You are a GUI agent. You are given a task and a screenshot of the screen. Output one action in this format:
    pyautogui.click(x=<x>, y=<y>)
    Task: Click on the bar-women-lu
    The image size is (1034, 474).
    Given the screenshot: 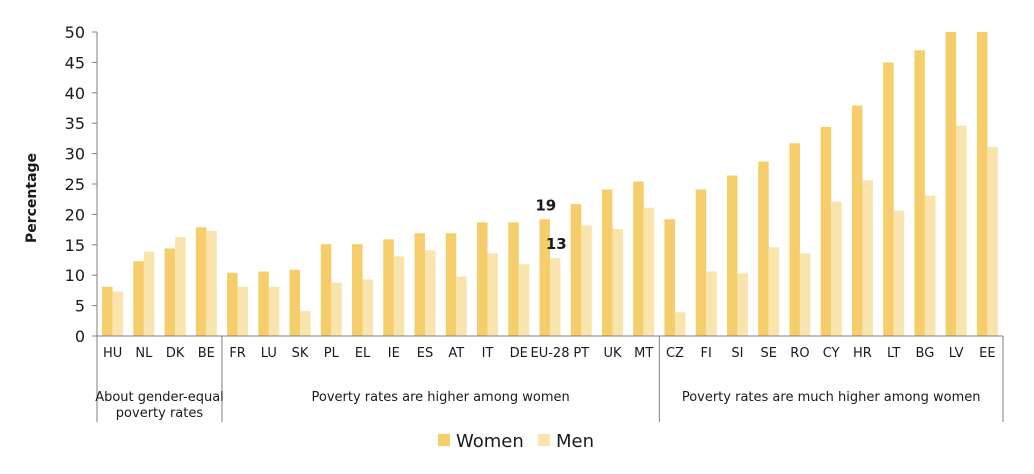 What is the action you would take?
    pyautogui.click(x=263, y=303)
    